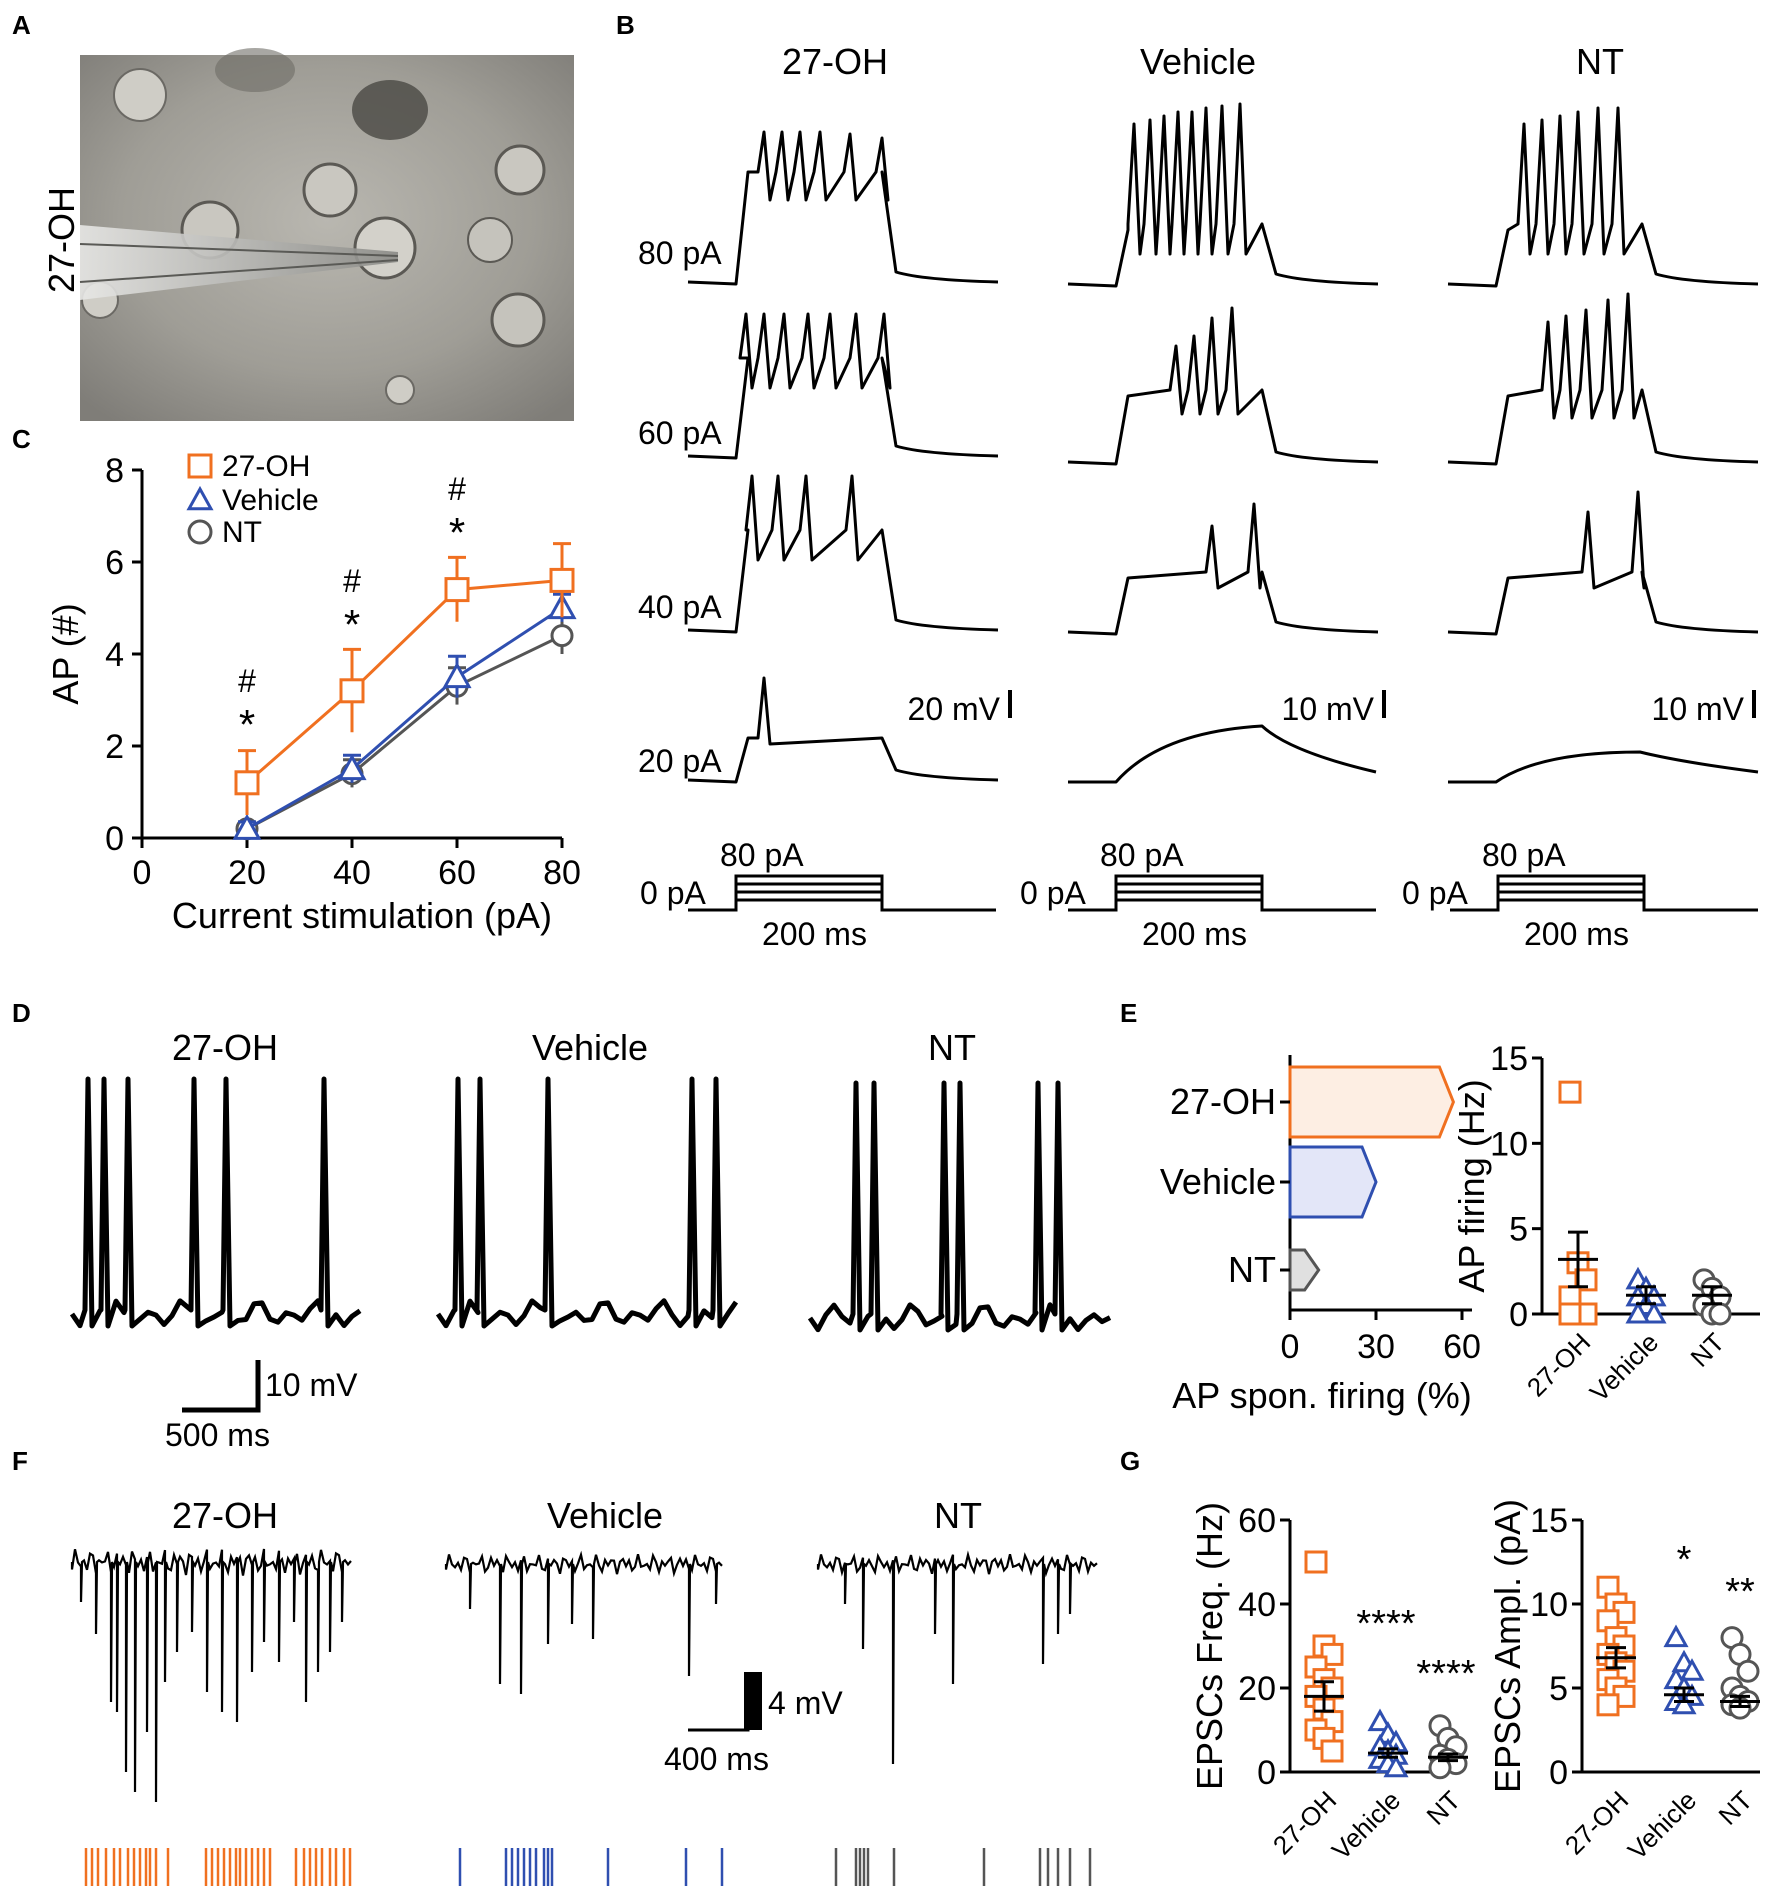 The width and height of the screenshot is (1772, 1886). What do you see at coordinates (1257, 1605) in the screenshot?
I see `y-tick-label: 40` at bounding box center [1257, 1605].